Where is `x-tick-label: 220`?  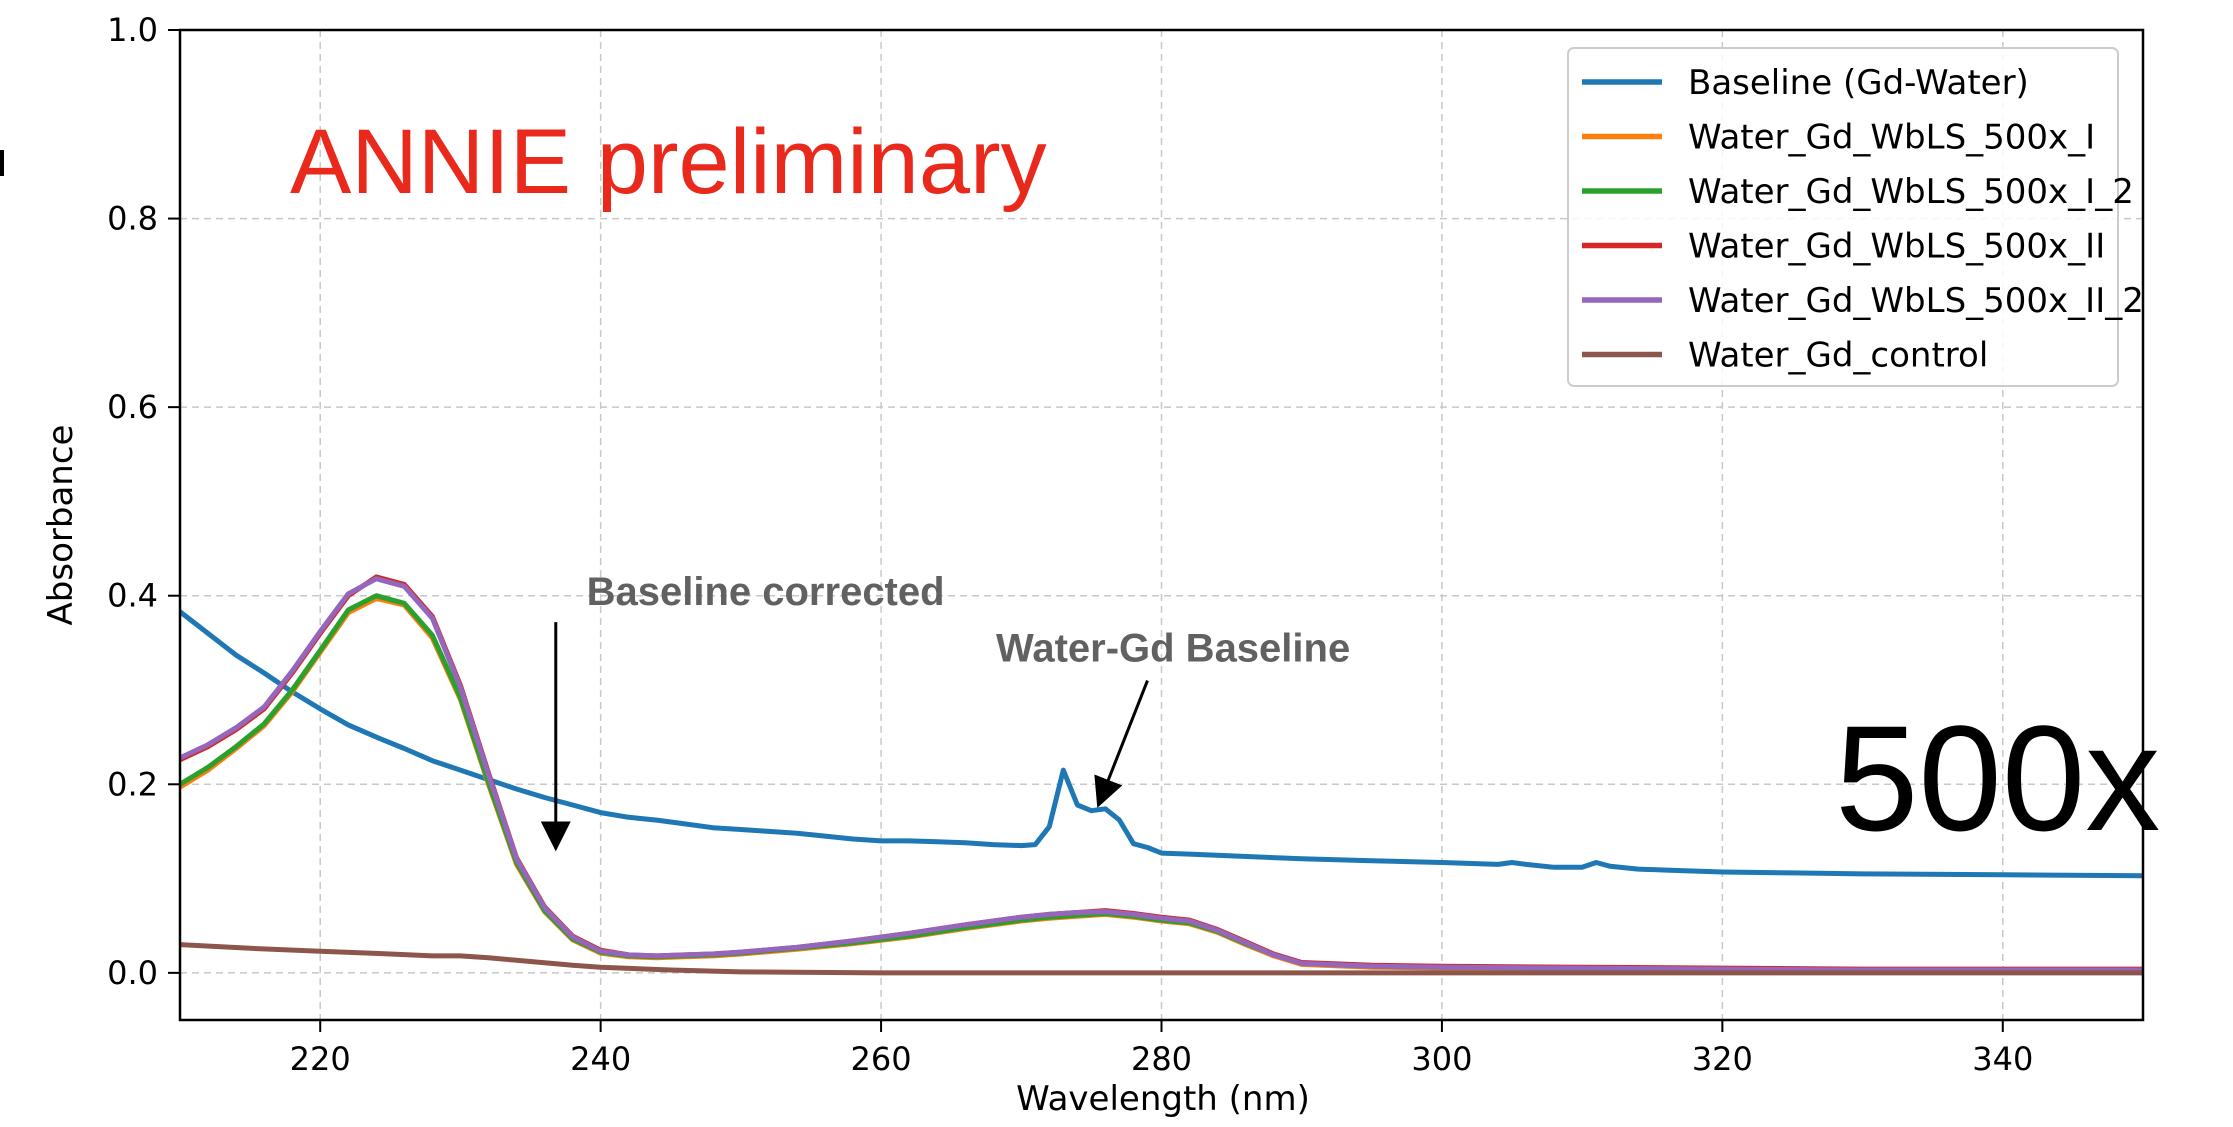 x-tick-label: 220 is located at coordinates (320, 1059).